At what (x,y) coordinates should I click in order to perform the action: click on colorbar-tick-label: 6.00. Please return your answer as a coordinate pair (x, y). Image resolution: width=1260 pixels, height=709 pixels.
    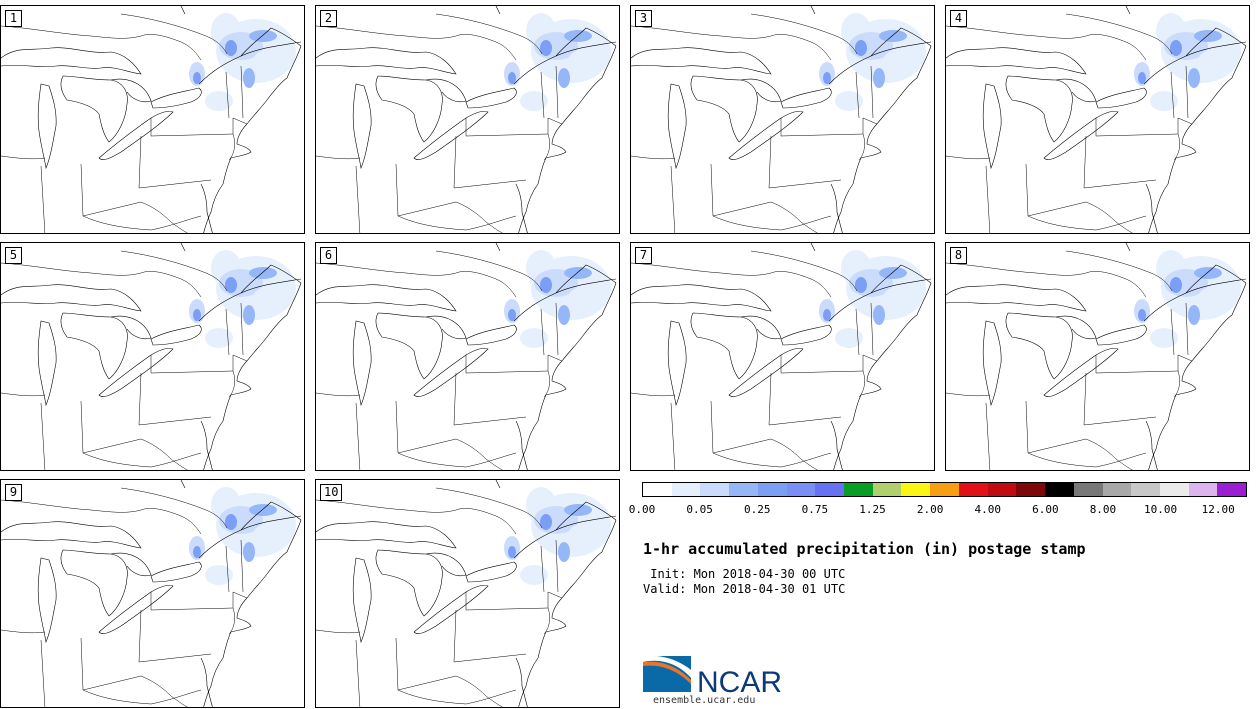
    Looking at the image, I should click on (1045, 509).